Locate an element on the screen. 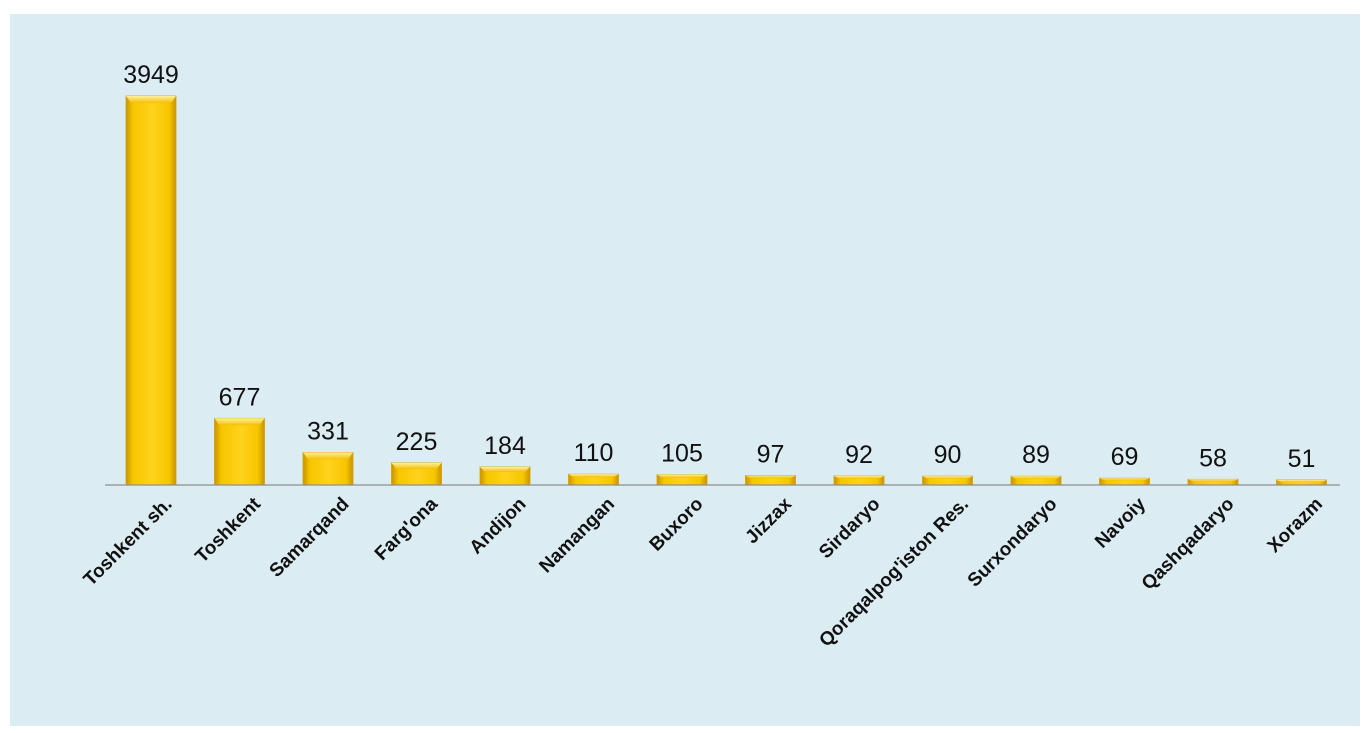 The height and width of the screenshot is (733, 1365). data-label: 97 is located at coordinates (771, 454).